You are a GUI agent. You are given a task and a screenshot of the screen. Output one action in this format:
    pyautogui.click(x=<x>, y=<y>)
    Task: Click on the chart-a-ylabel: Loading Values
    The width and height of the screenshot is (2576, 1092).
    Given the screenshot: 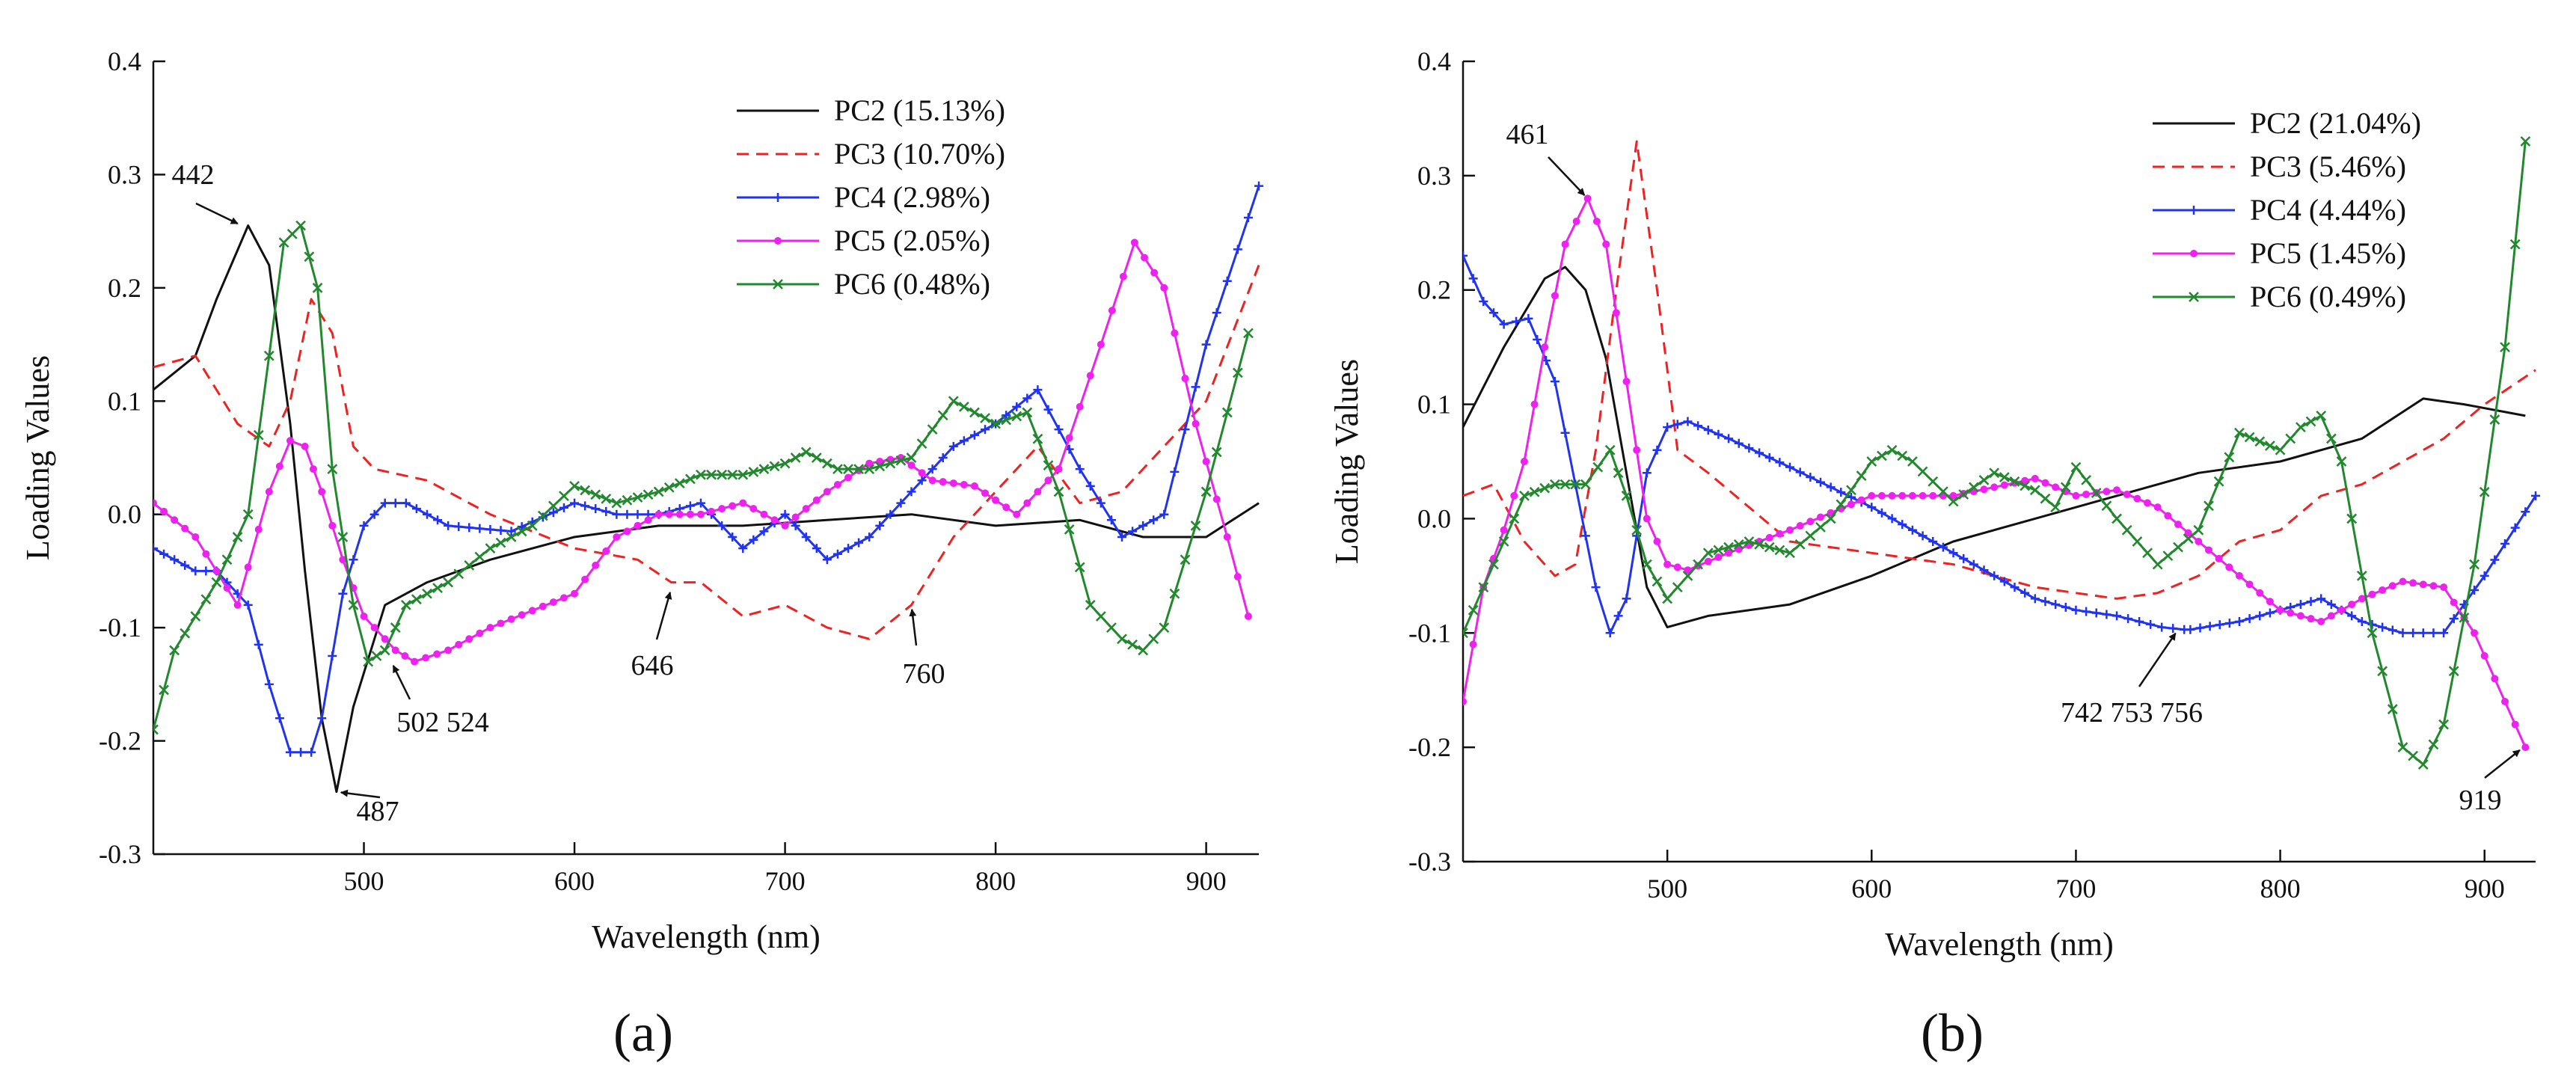 What is the action you would take?
    pyautogui.click(x=37, y=457)
    